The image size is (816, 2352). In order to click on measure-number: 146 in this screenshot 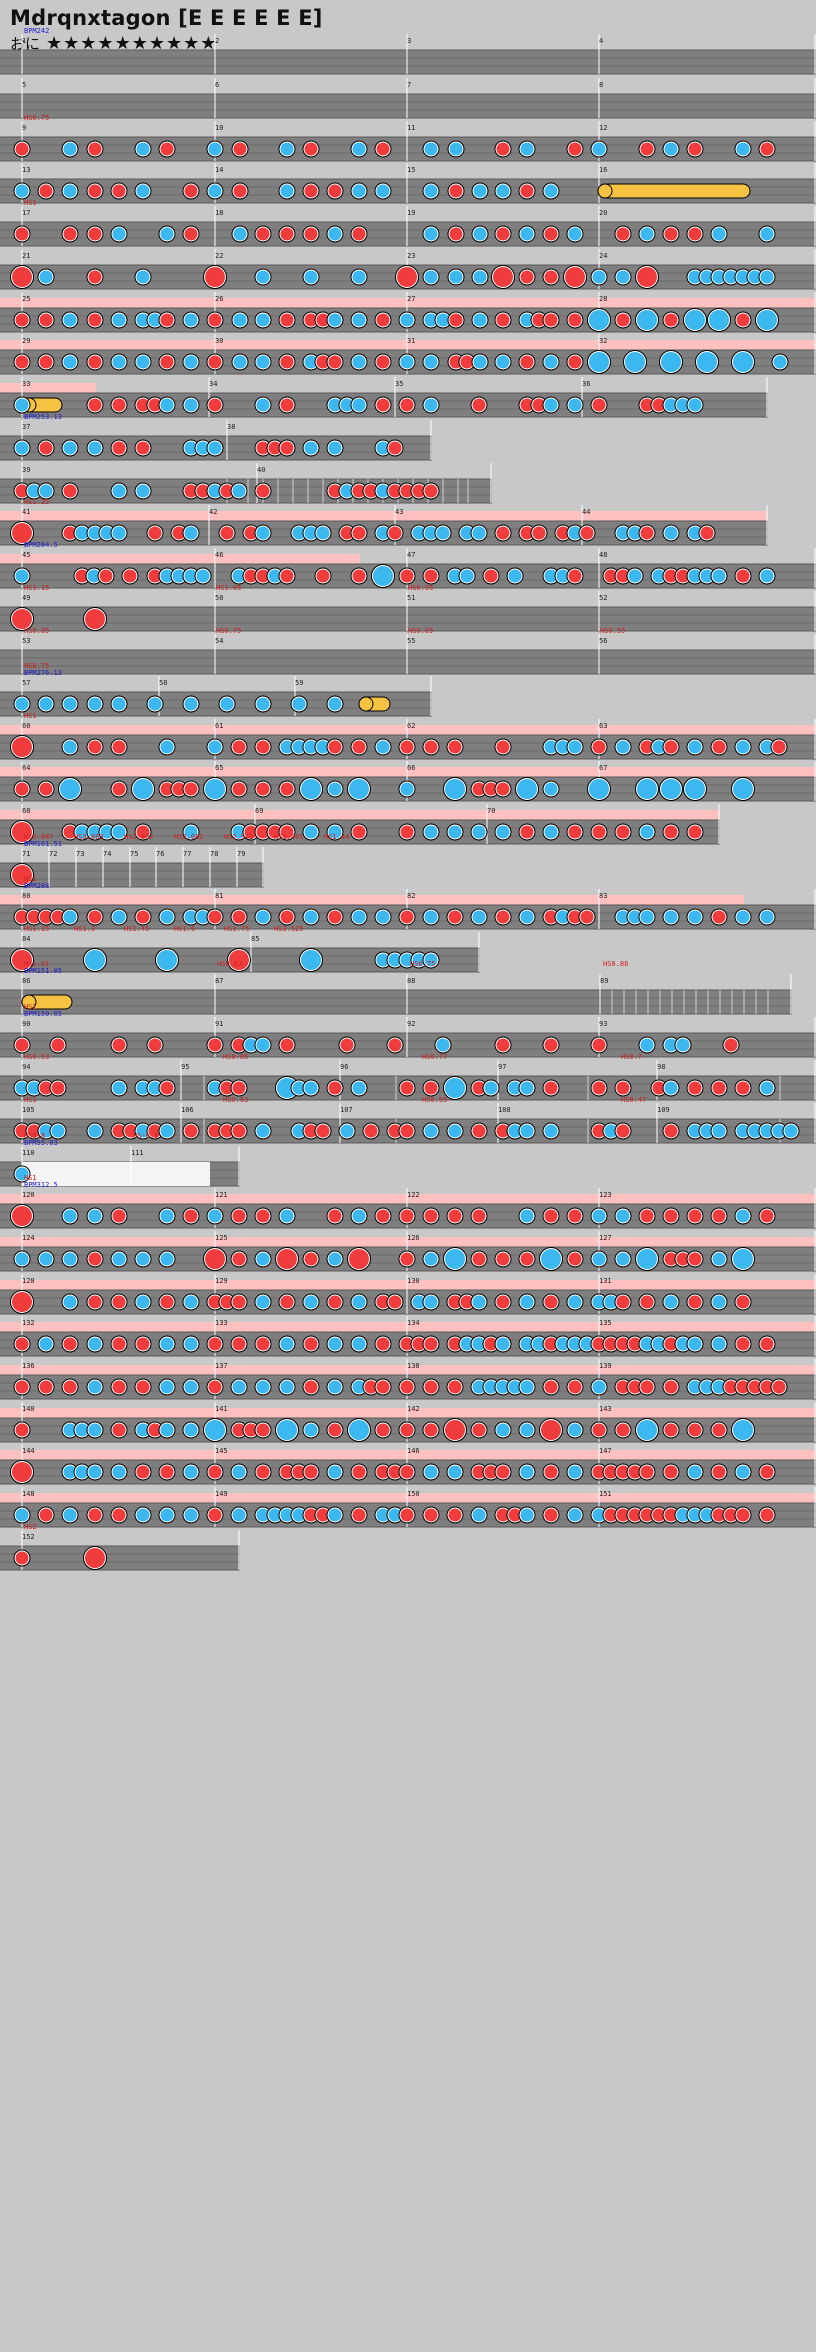, I will do `click(413, 1451)`.